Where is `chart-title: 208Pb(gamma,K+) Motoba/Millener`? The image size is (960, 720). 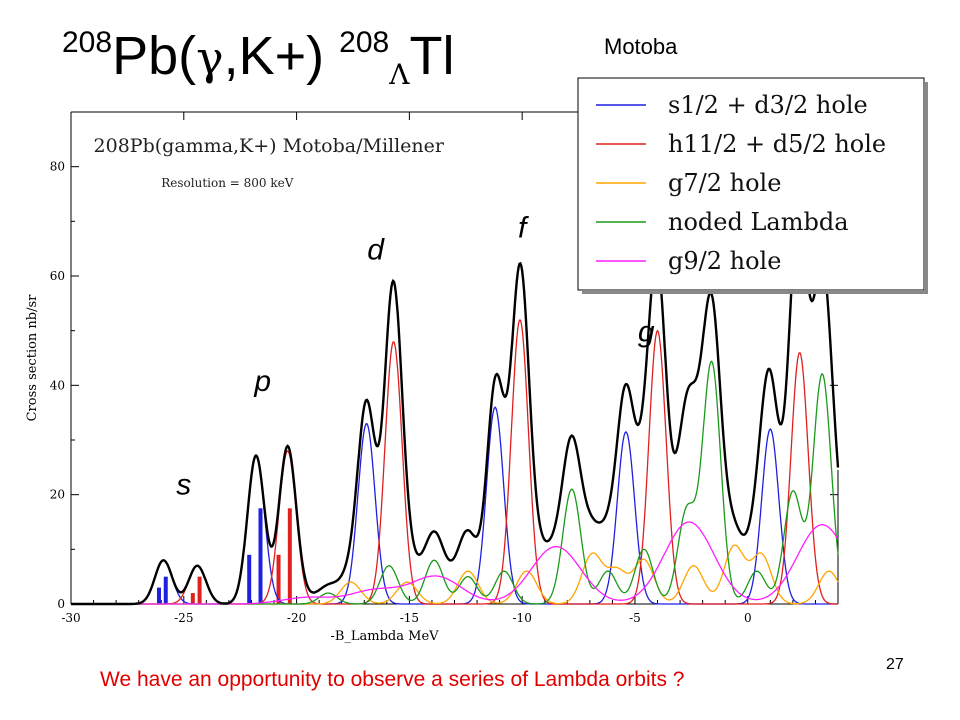
chart-title: 208Pb(gamma,K+) Motoba/Millener is located at coordinates (269, 146).